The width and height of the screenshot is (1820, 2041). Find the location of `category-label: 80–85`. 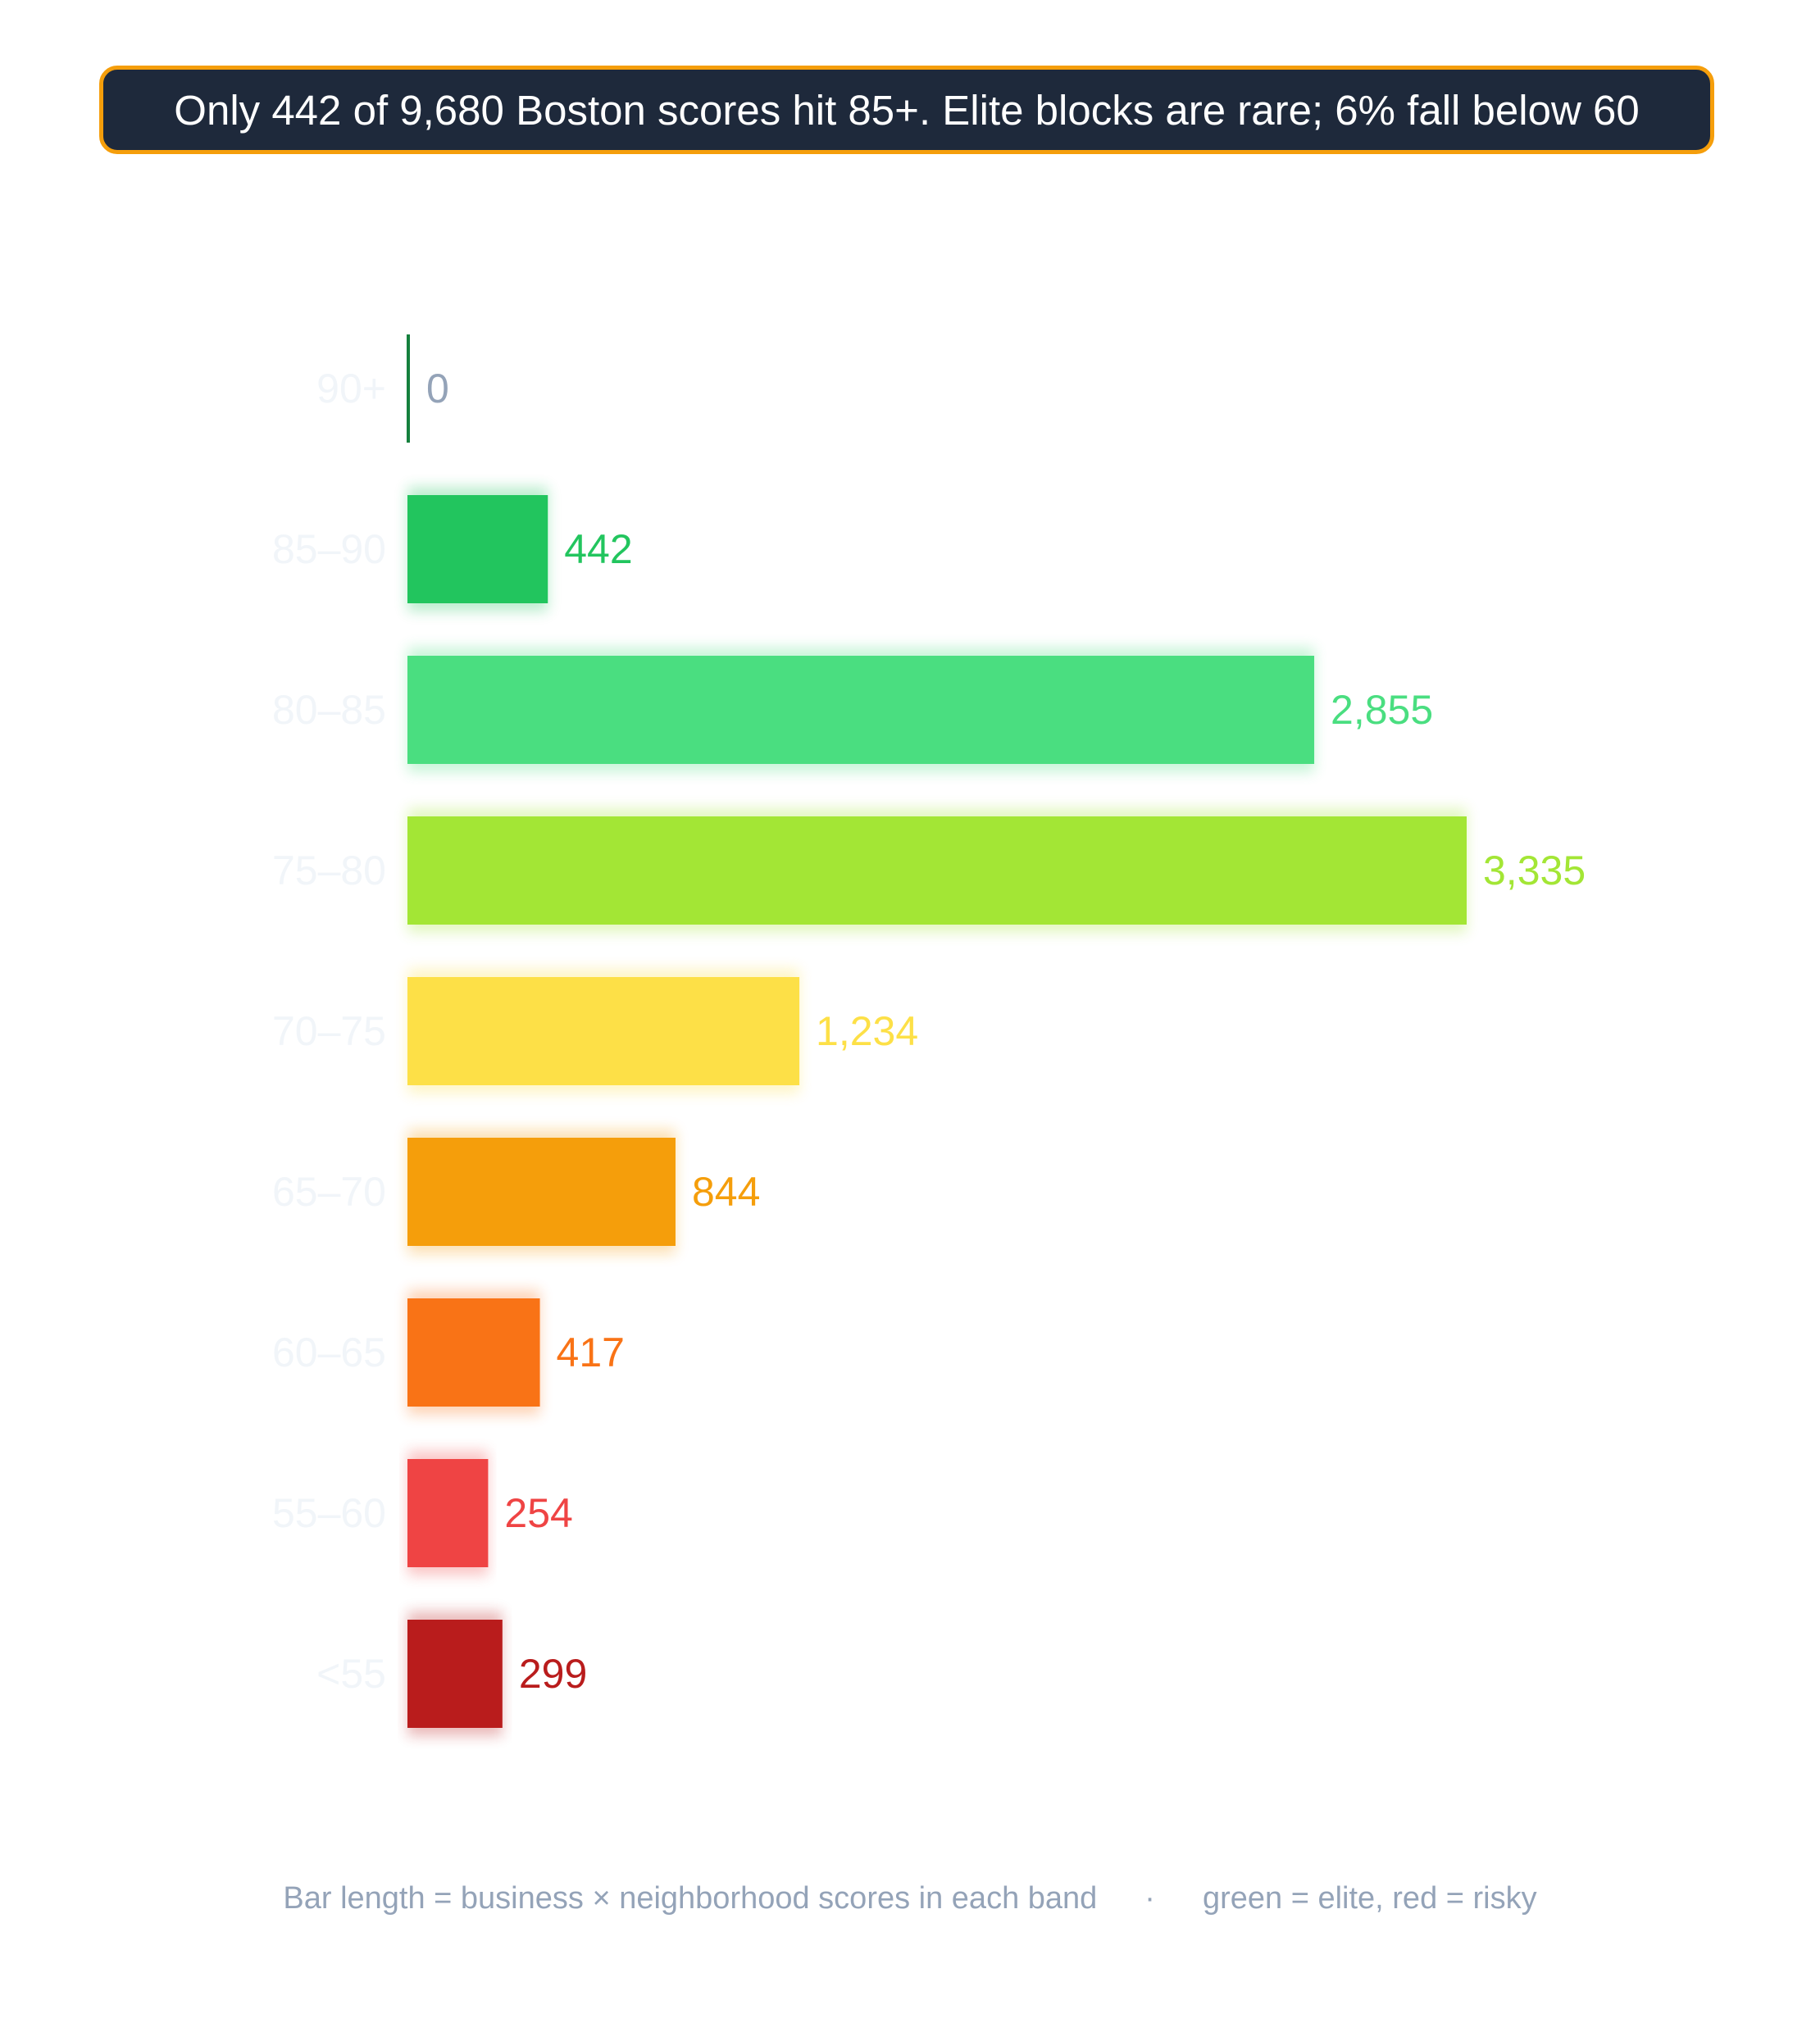

category-label: 80–85 is located at coordinates (329, 710).